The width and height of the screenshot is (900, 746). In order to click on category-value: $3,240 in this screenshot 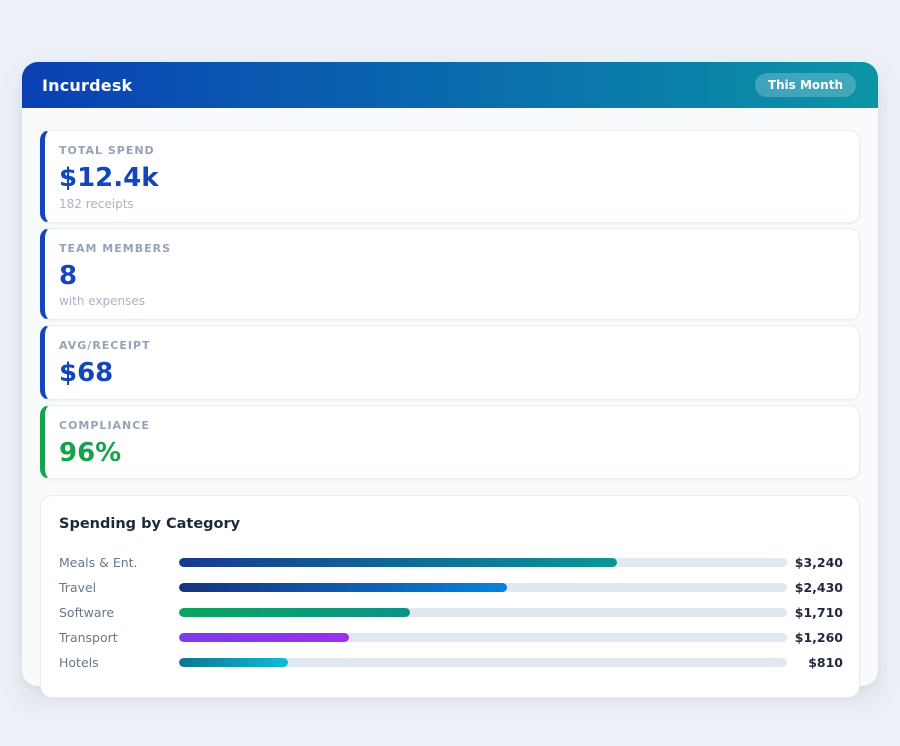, I will do `click(818, 563)`.